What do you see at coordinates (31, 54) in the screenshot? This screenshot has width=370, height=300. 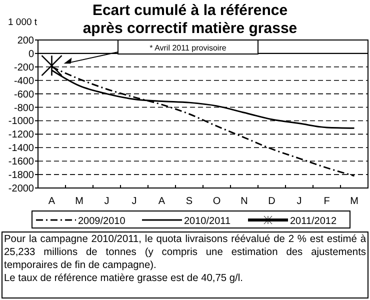 I see `y-tick-label: 0` at bounding box center [31, 54].